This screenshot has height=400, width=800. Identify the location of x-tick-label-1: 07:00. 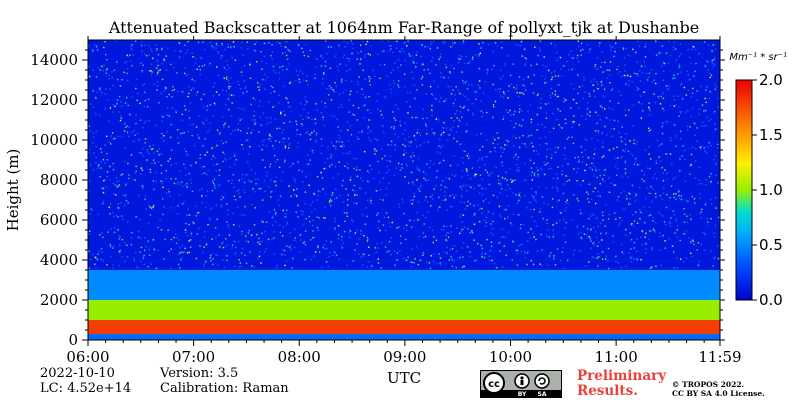
(193, 357).